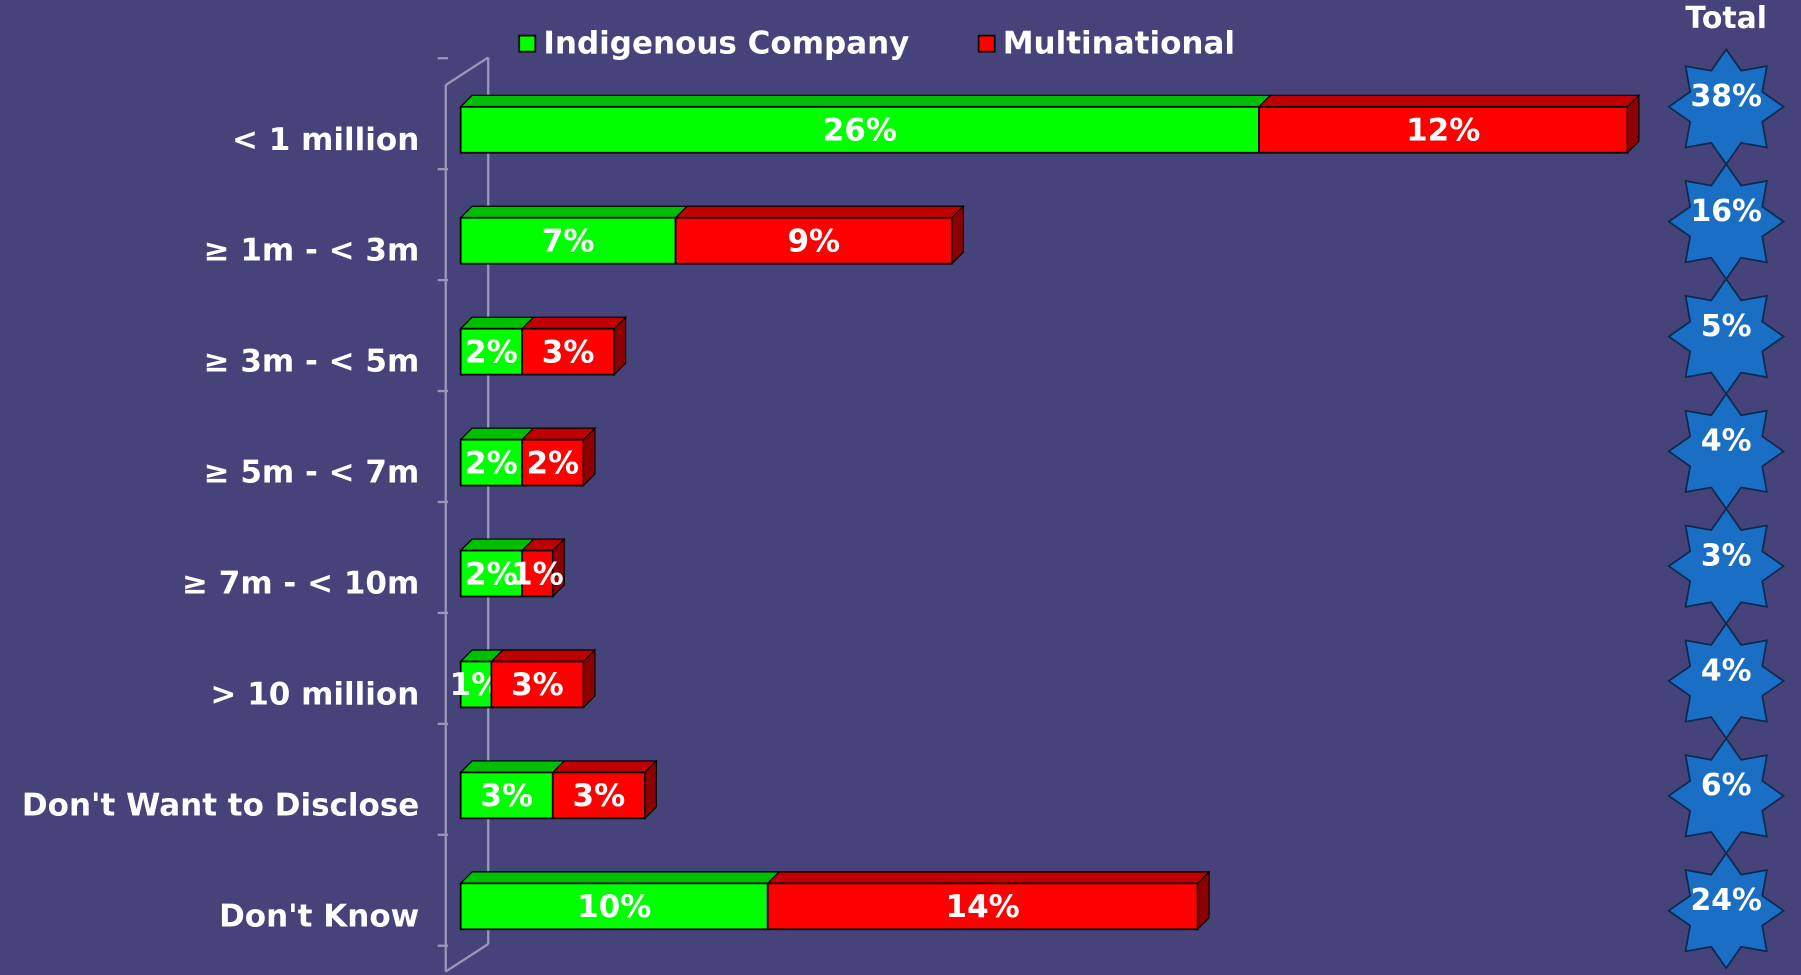 This screenshot has width=1801, height=975. What do you see at coordinates (726, 43) in the screenshot?
I see `legend-label: Indigenous Company` at bounding box center [726, 43].